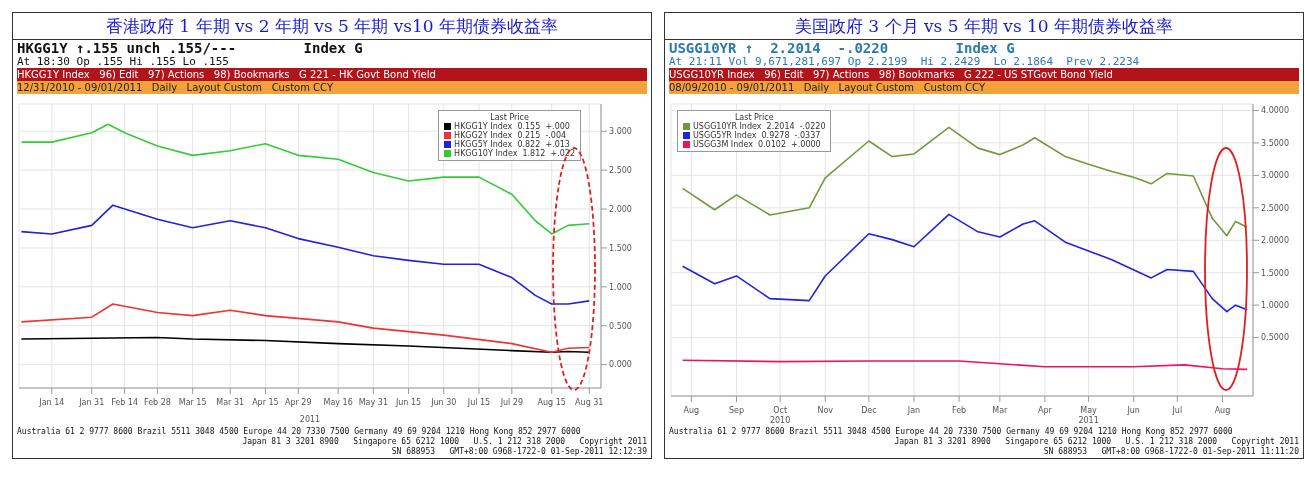  Describe the element at coordinates (1275, 273) in the screenshot. I see `y-tick-label: 1.5000` at that location.